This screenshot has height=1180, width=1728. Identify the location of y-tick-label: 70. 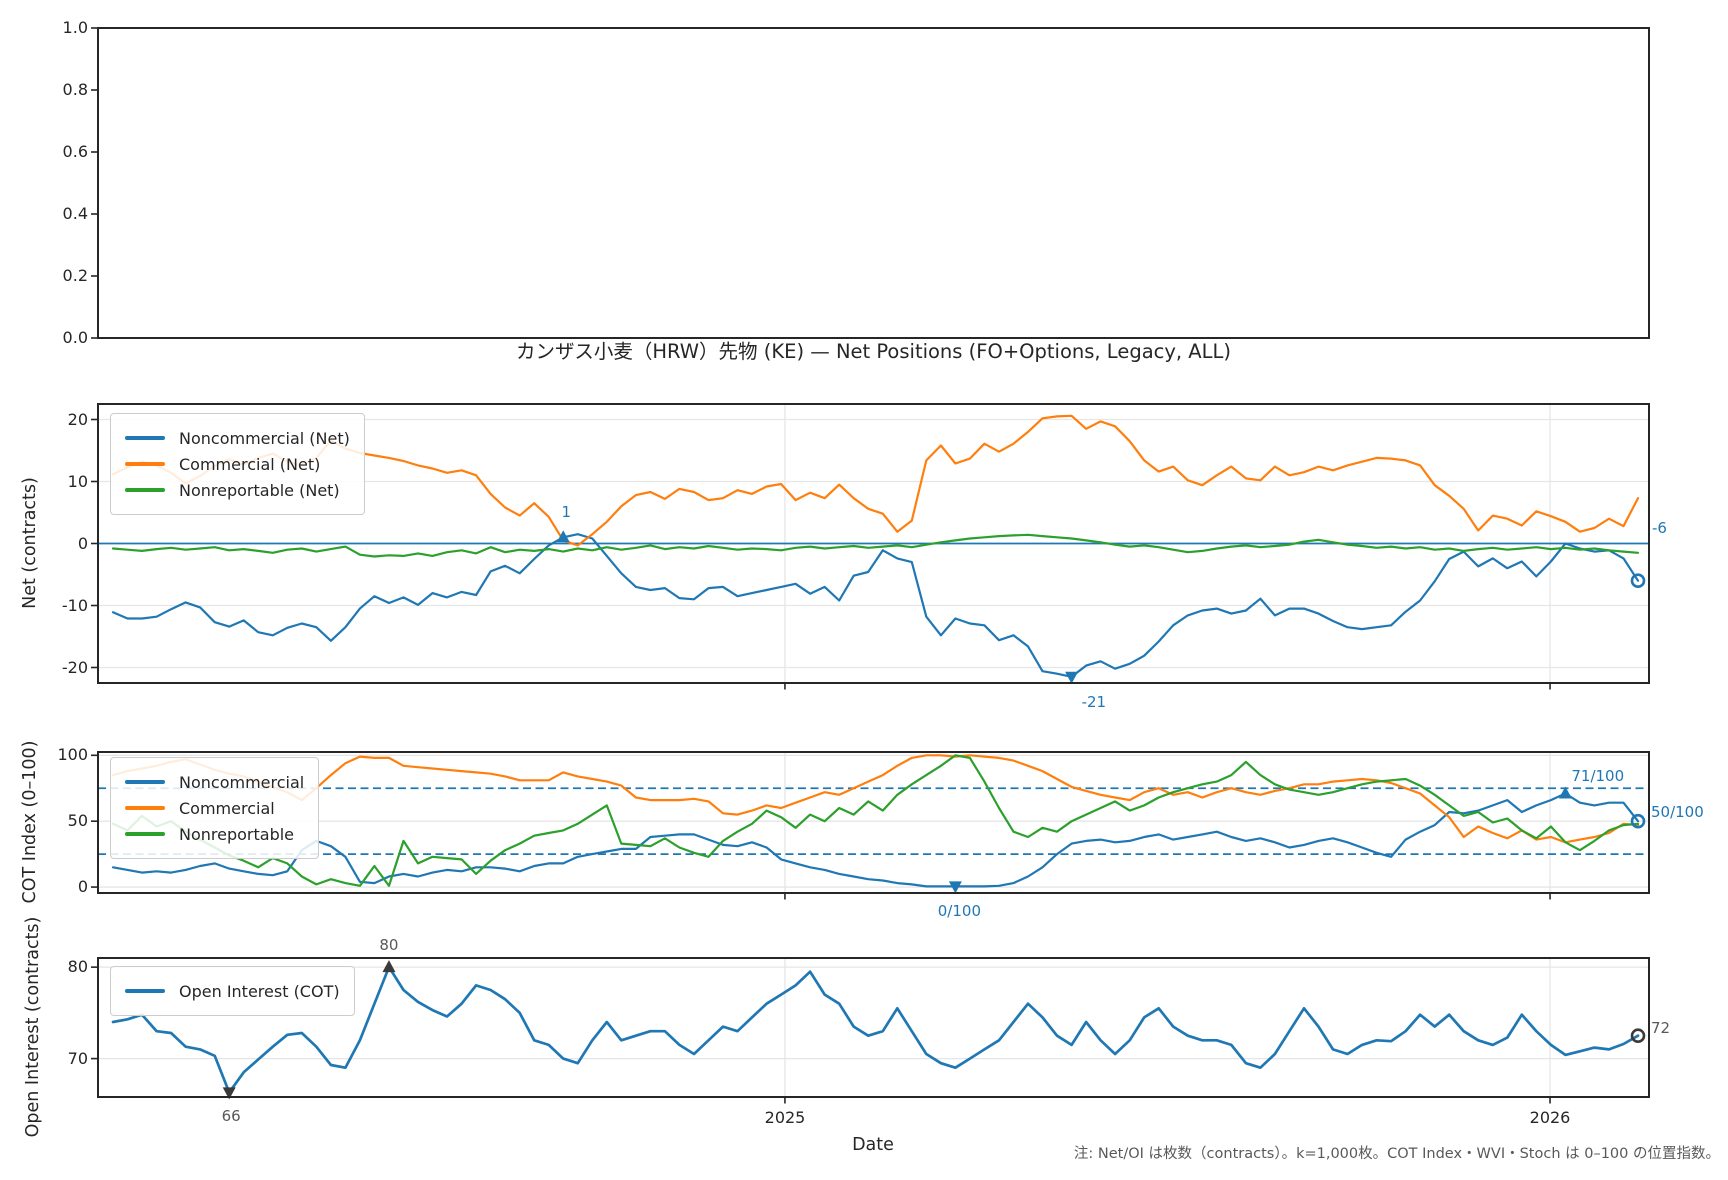
(77, 1058).